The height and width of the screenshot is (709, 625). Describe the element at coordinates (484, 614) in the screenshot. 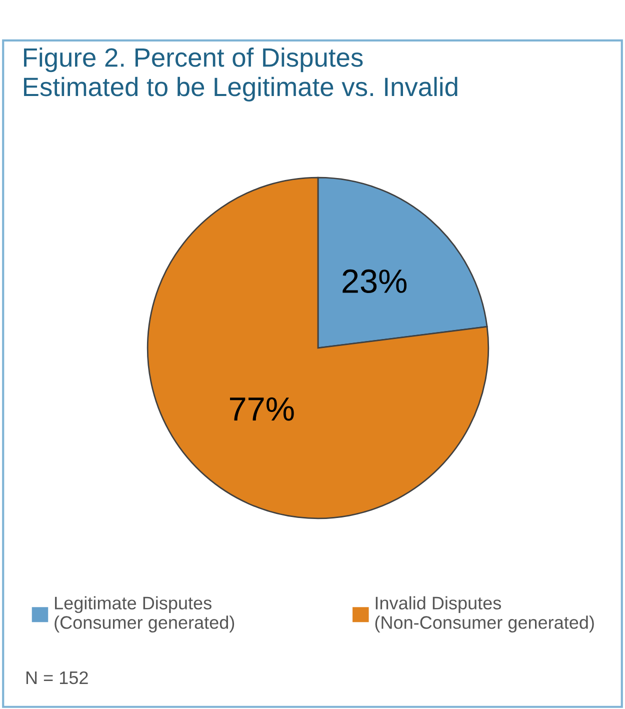

I see `legend-label: Invalid Disputes (Non-Consumer generated)` at that location.